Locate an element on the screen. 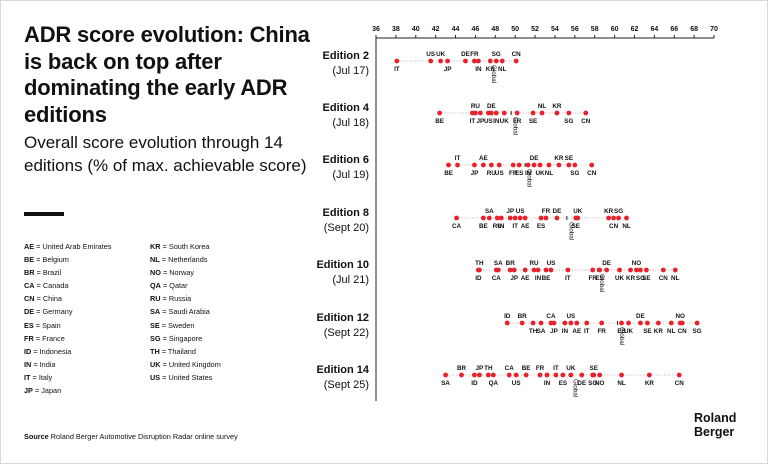 This screenshot has width=768, height=464. legend-code: CN is located at coordinates (29, 299).